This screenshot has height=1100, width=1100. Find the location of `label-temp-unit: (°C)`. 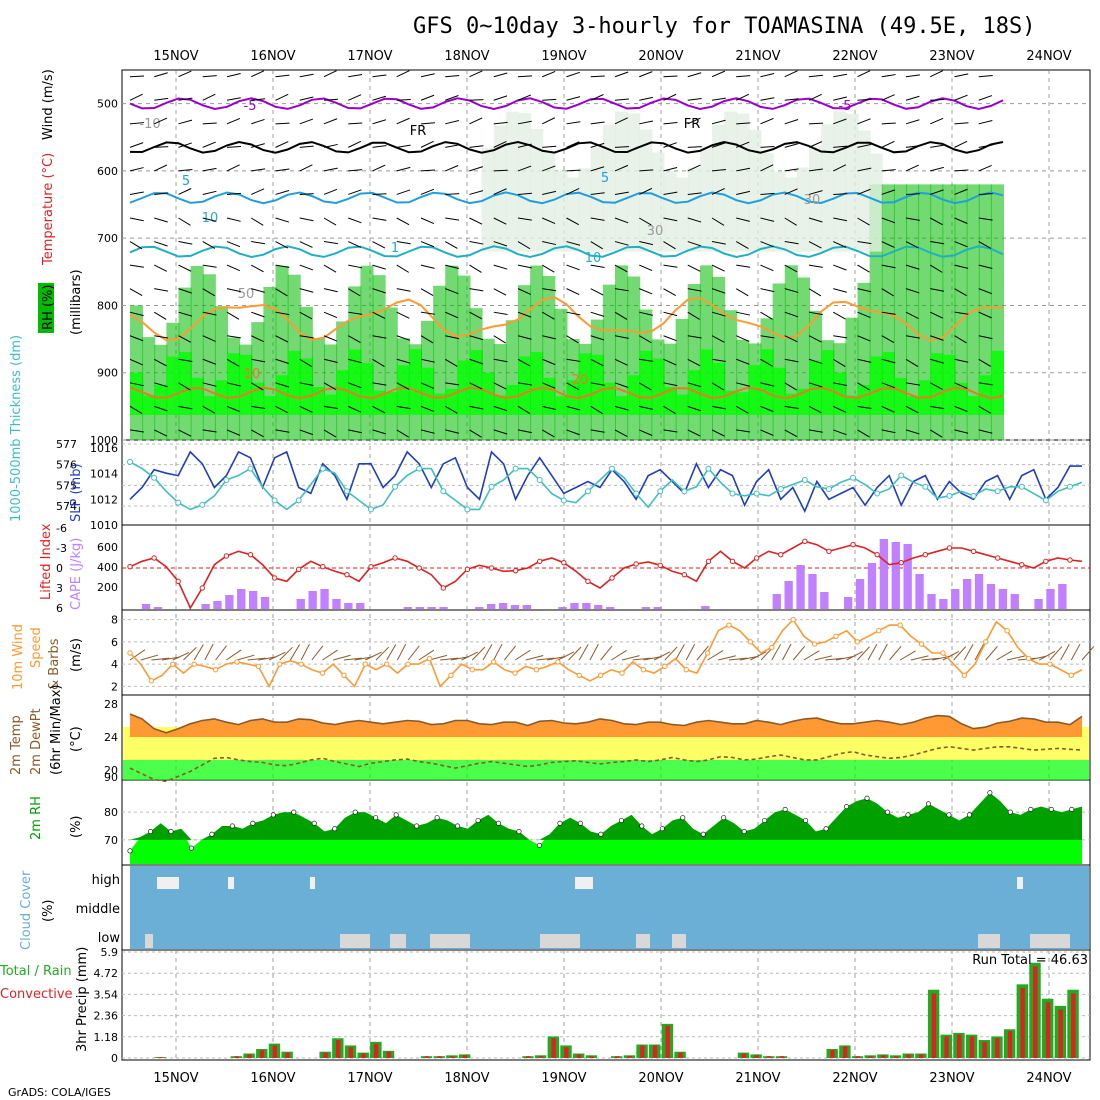

label-temp-unit: (°C) is located at coordinates (76, 739).